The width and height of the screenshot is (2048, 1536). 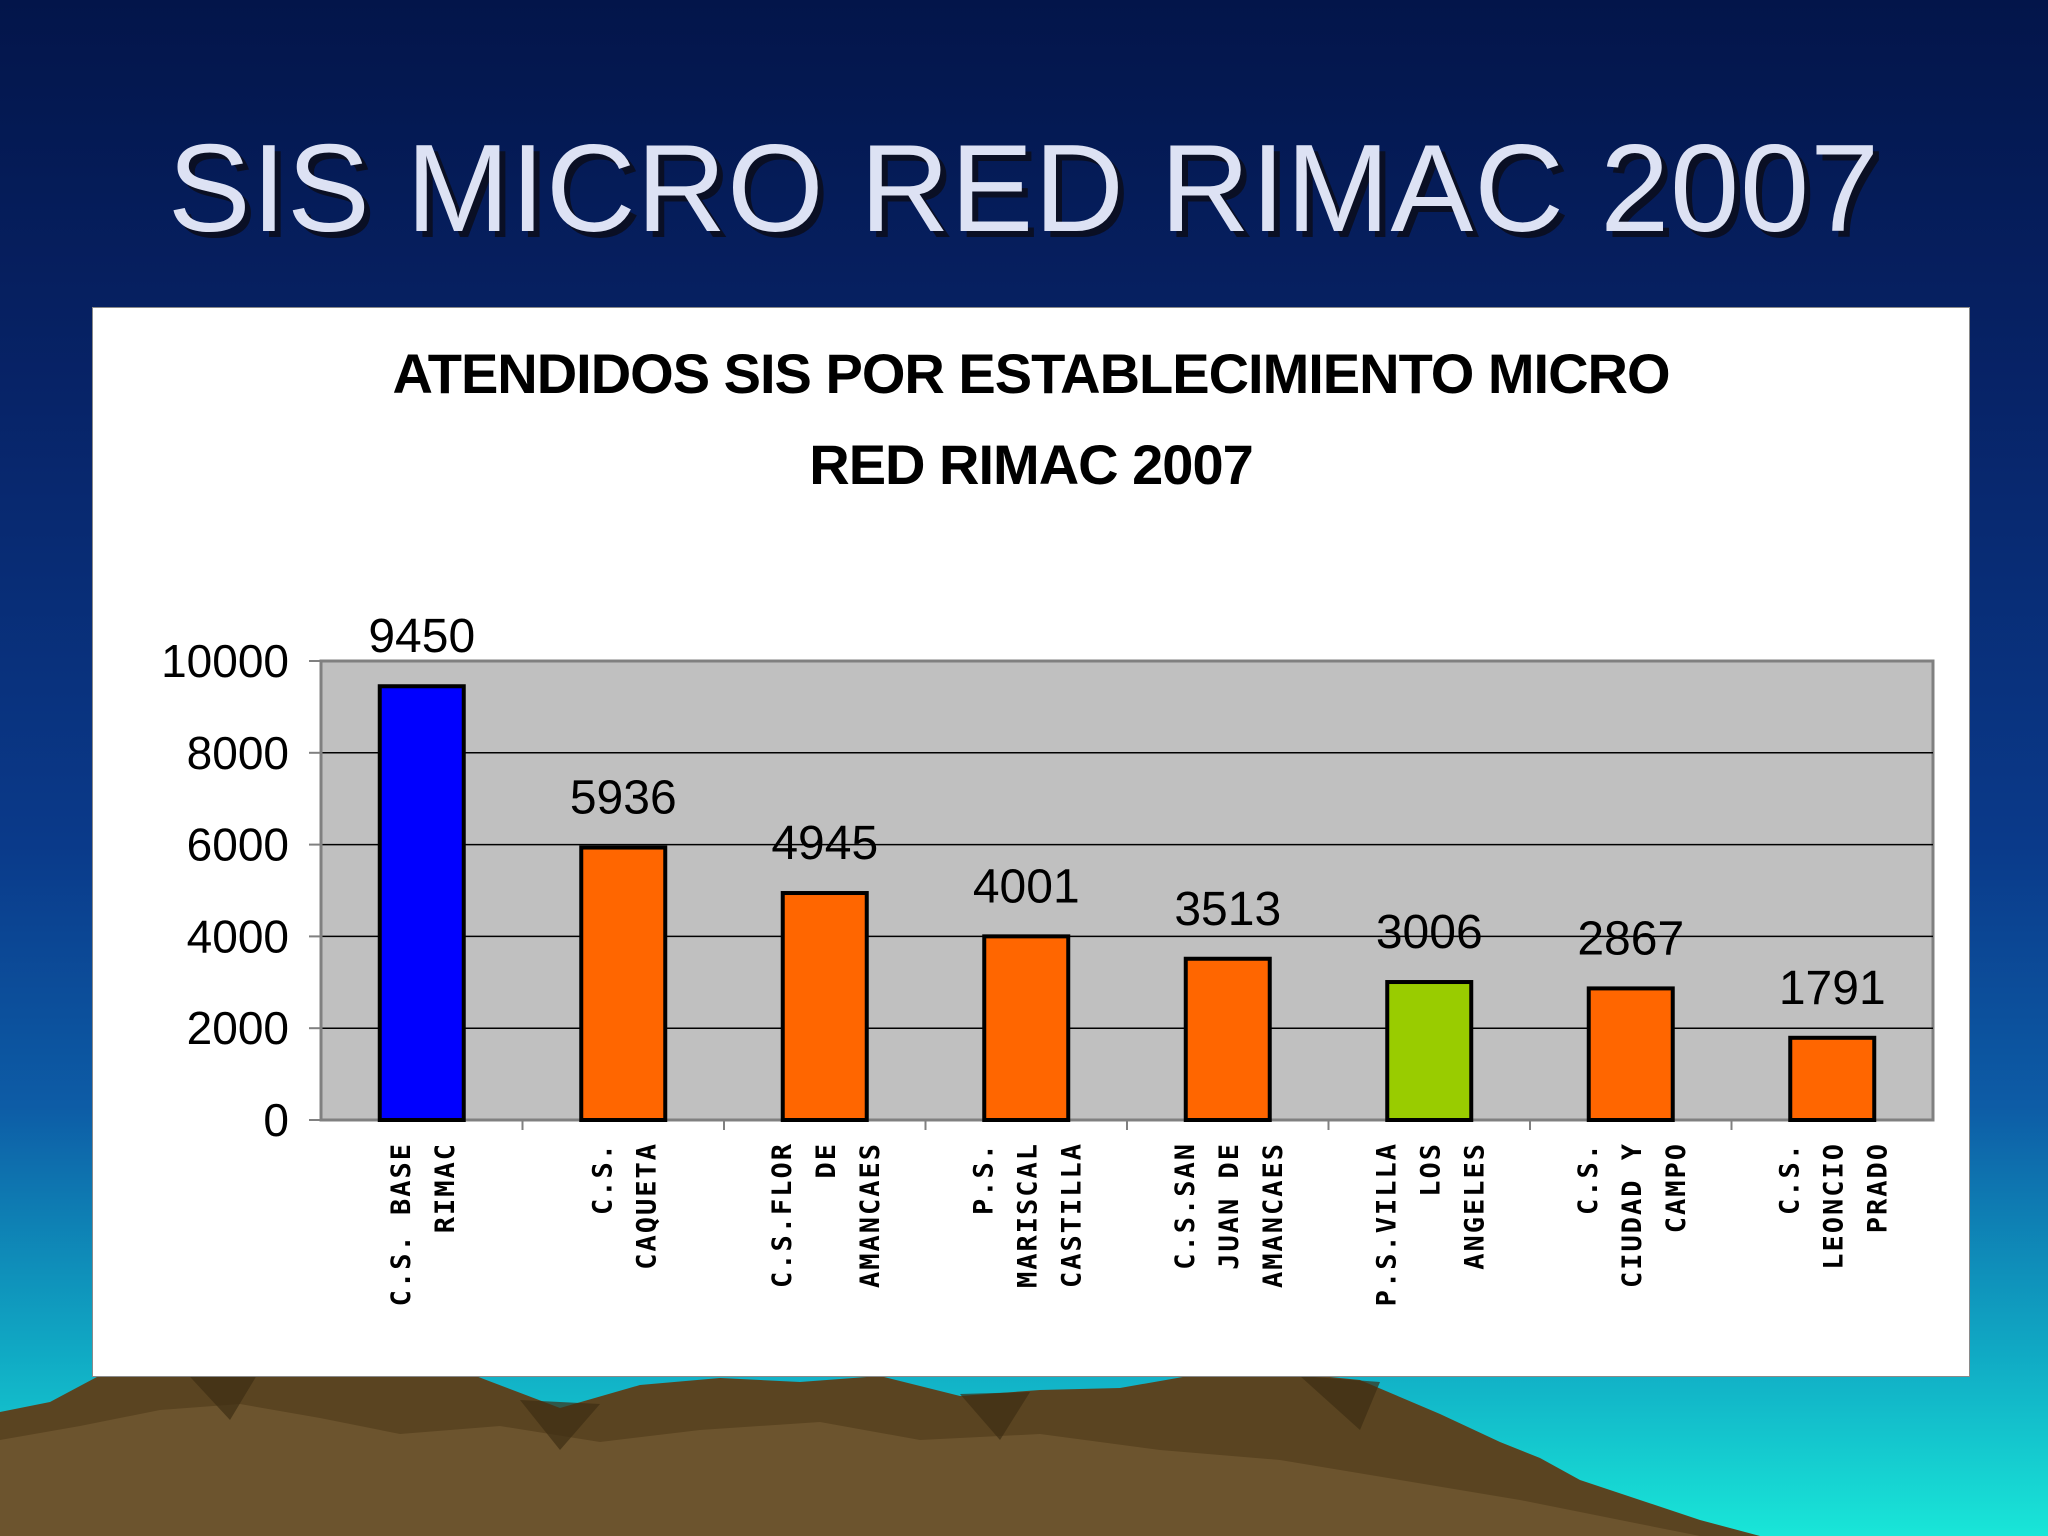 I want to click on category-label-line: RIMAC, so click(x=445, y=1187).